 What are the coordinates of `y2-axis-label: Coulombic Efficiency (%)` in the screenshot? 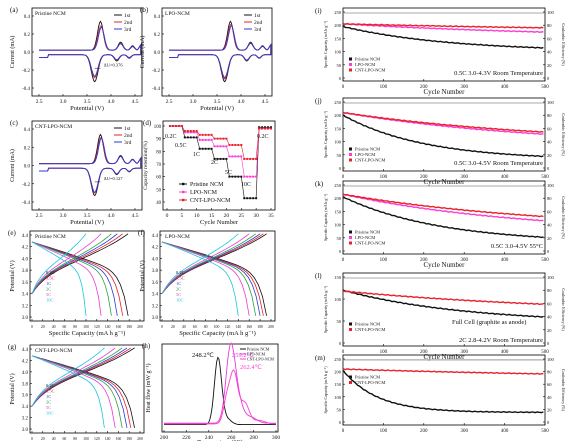 It's located at (563, 390).